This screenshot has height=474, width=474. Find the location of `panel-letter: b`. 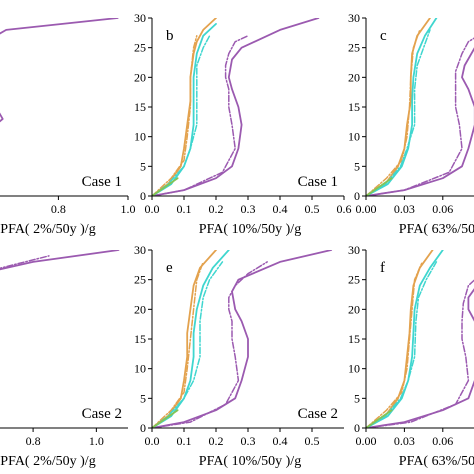

panel-letter: b is located at coordinates (170, 36).